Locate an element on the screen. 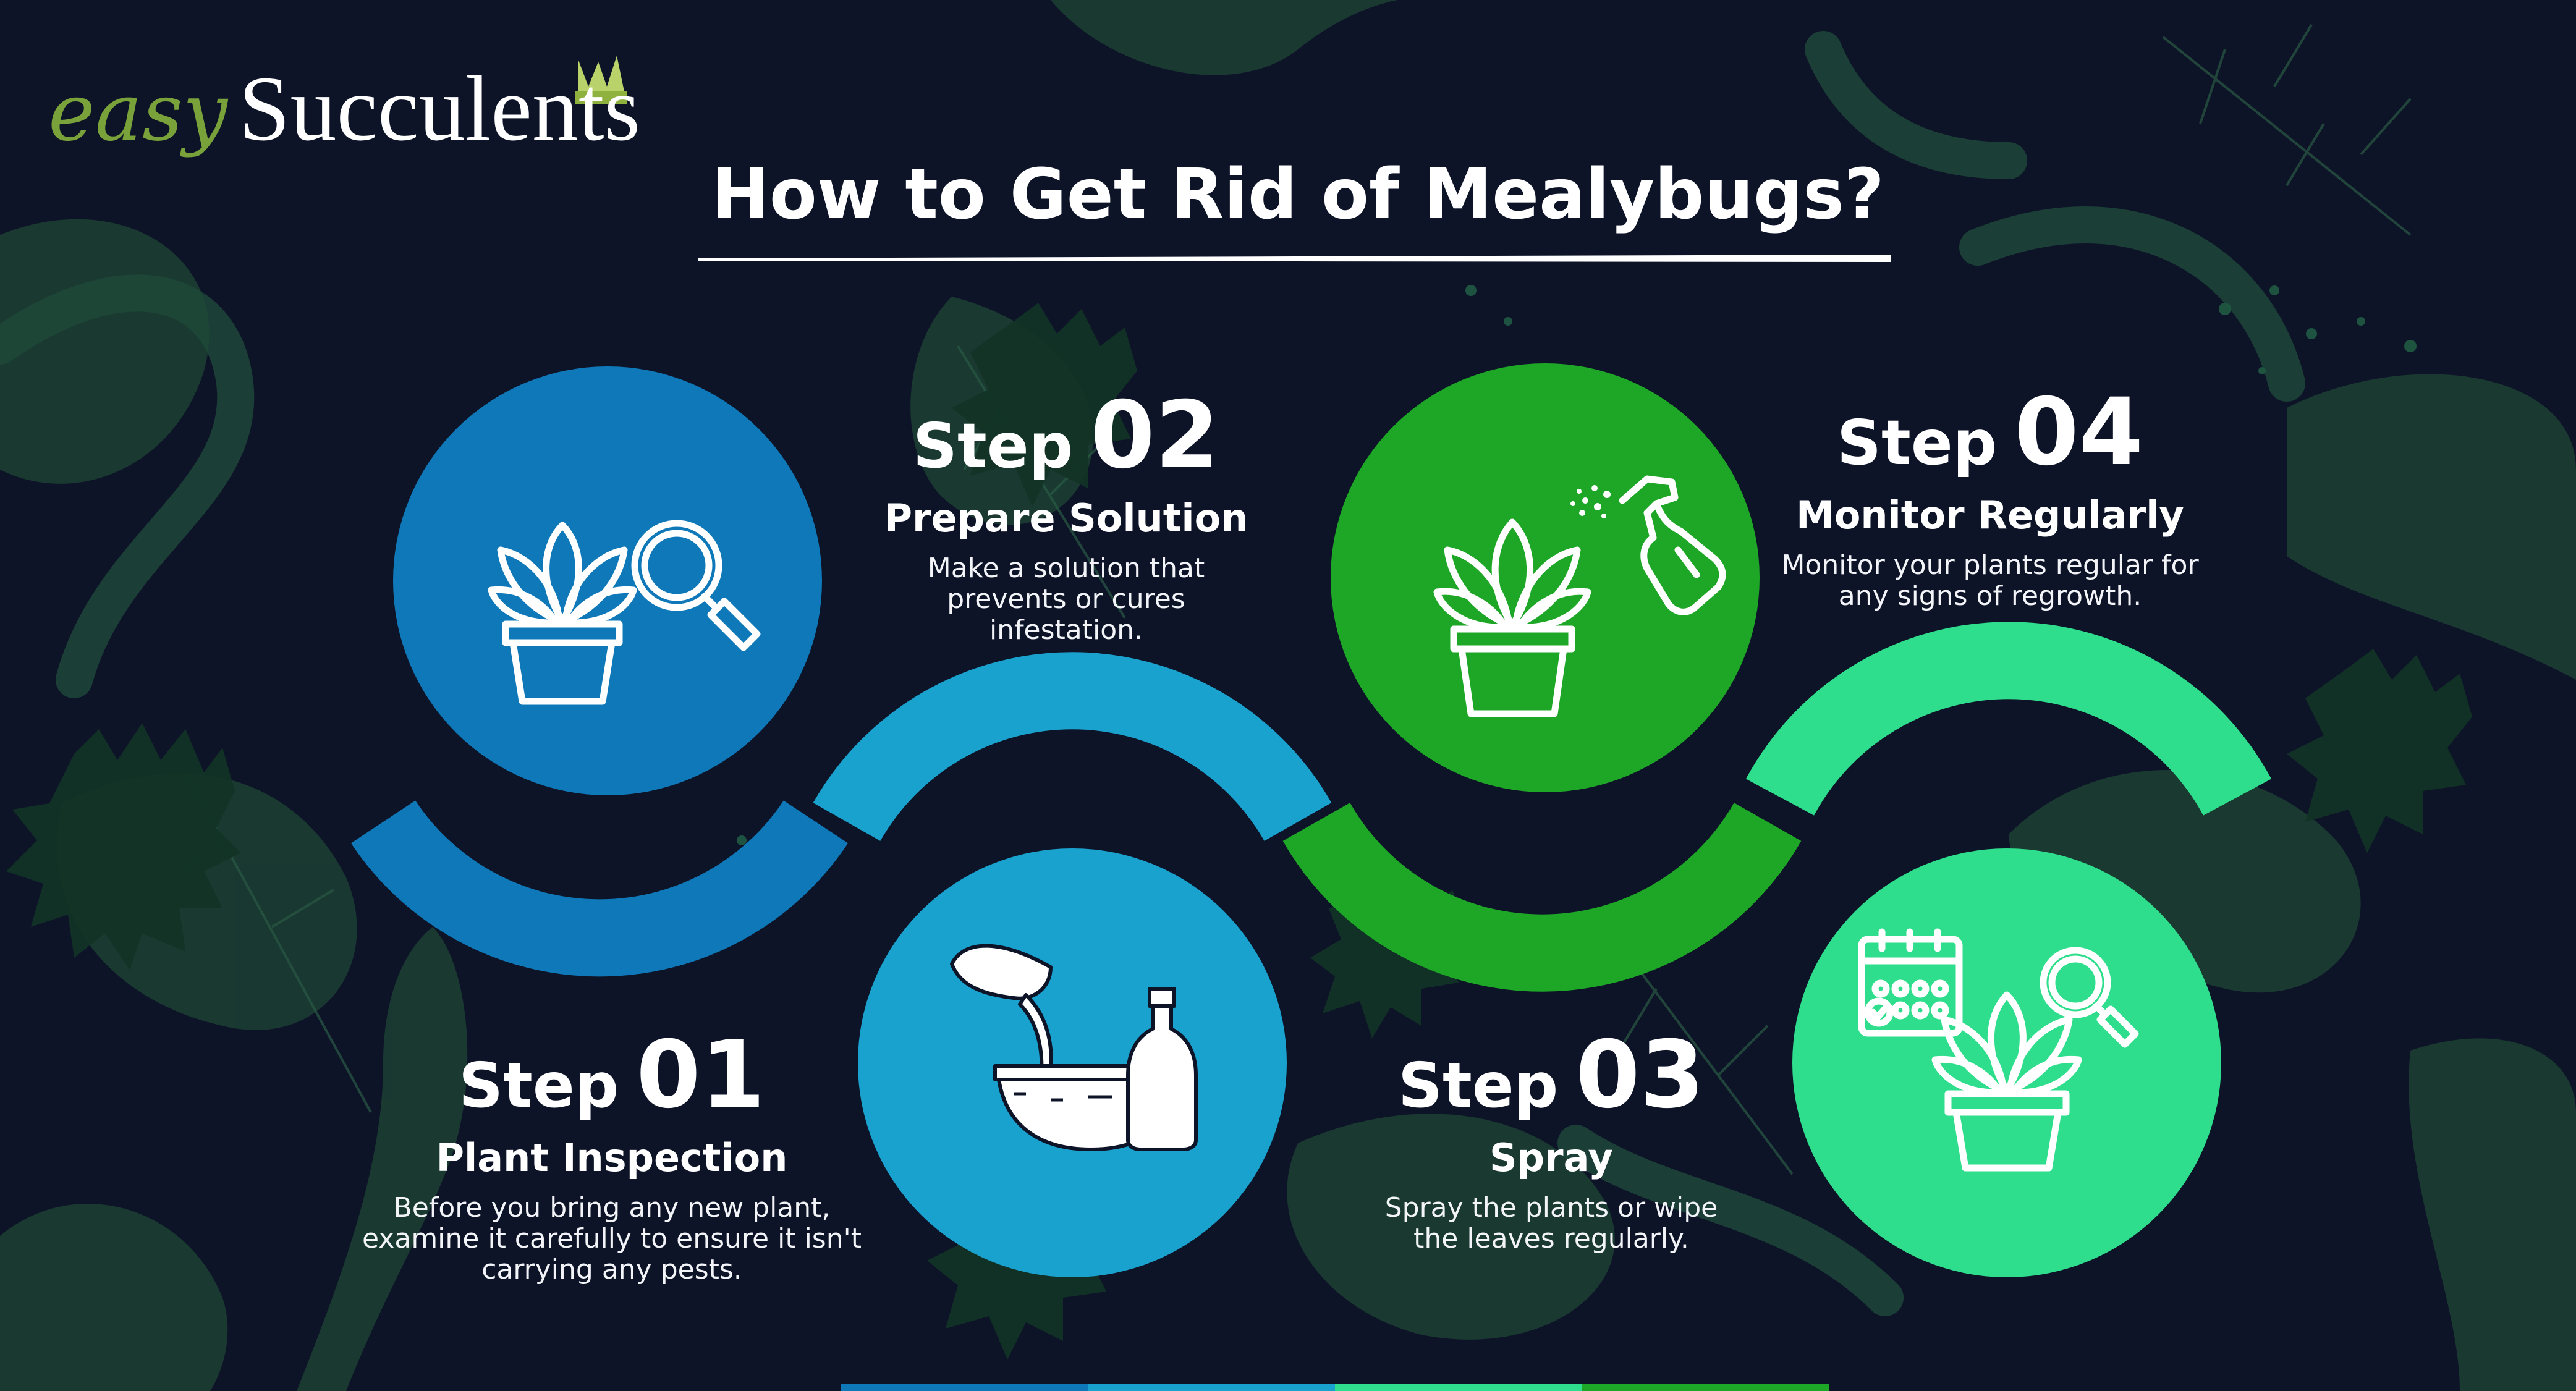 The image size is (2576, 1391). step-01-name: Plant Inspection is located at coordinates (612, 1158).